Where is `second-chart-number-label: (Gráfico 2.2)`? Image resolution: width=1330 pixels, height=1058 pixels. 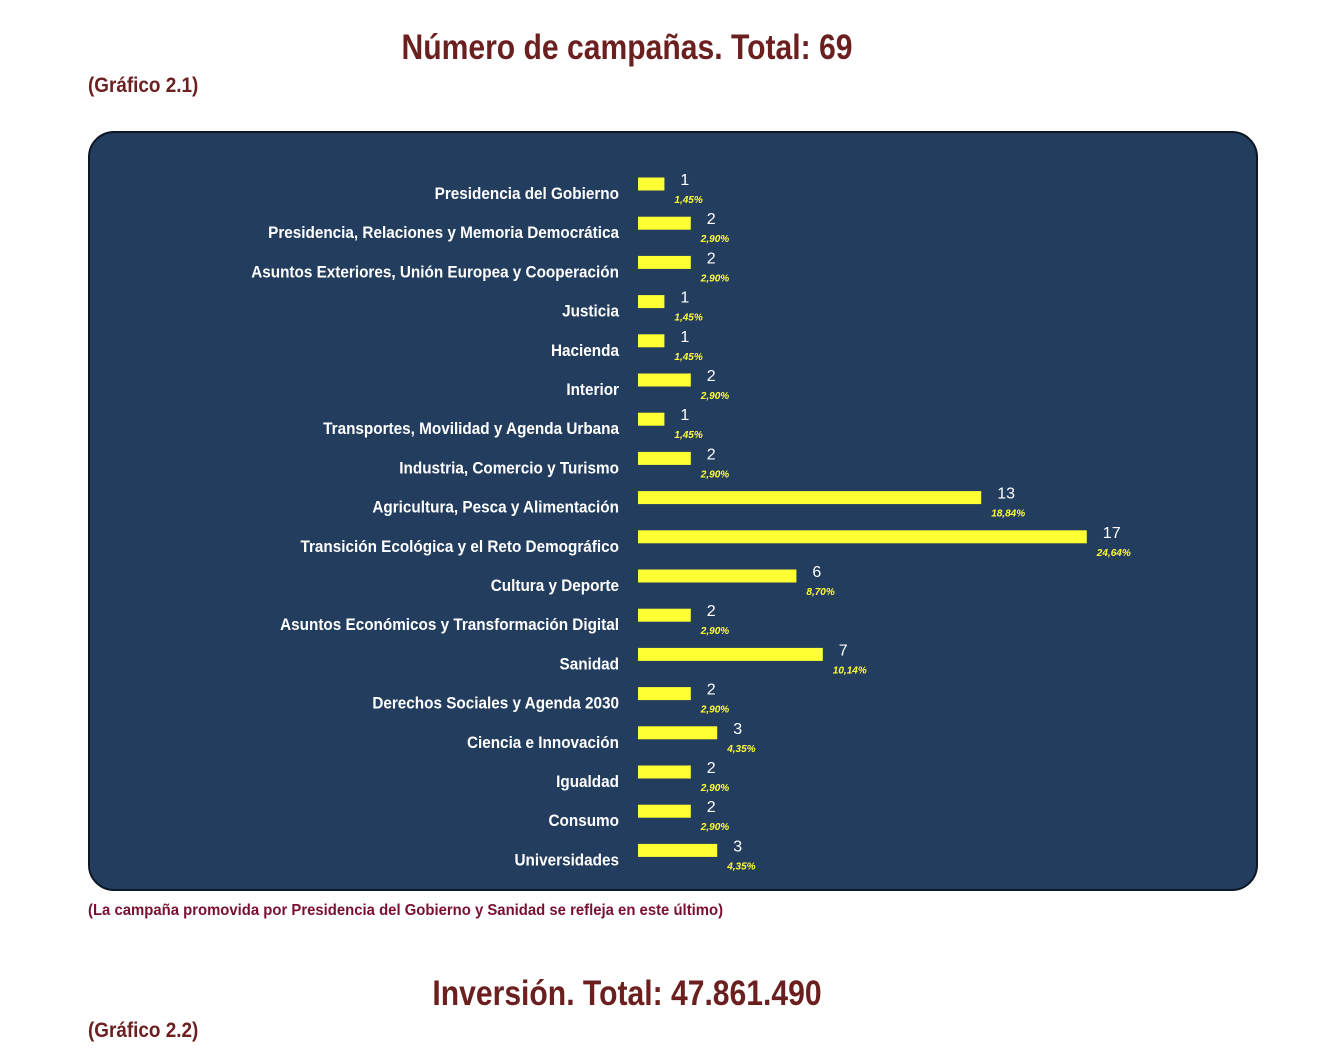
second-chart-number-label: (Gráfico 2.2) is located at coordinates (143, 1030).